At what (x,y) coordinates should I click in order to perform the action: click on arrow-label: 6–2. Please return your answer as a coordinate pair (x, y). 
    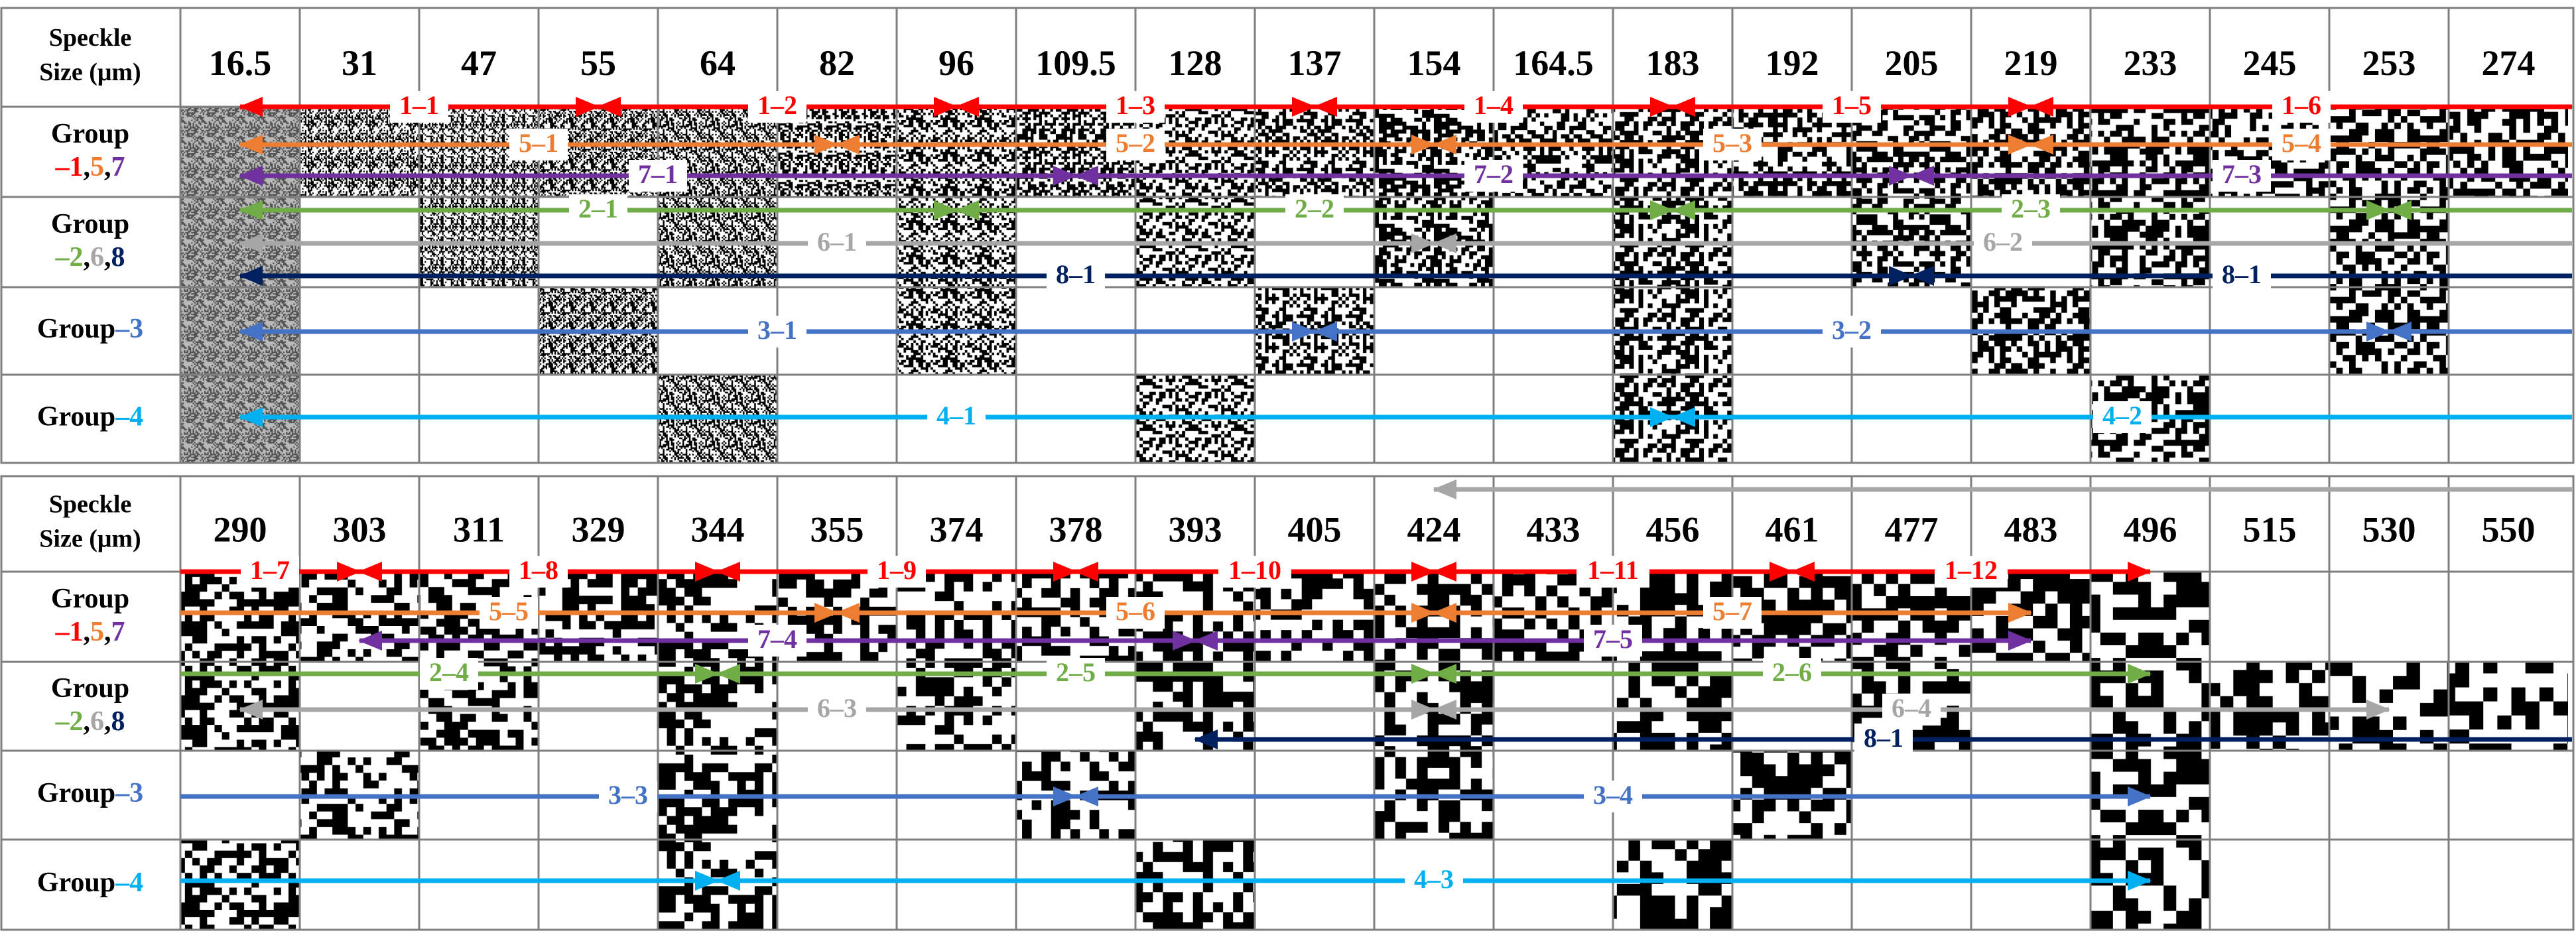
    Looking at the image, I should click on (2003, 242).